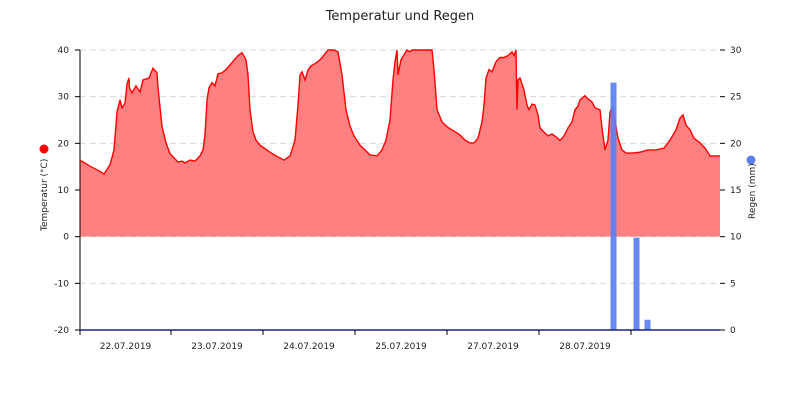 This screenshot has width=800, height=400. What do you see at coordinates (64, 51) in the screenshot?
I see `y-tick-label: 40` at bounding box center [64, 51].